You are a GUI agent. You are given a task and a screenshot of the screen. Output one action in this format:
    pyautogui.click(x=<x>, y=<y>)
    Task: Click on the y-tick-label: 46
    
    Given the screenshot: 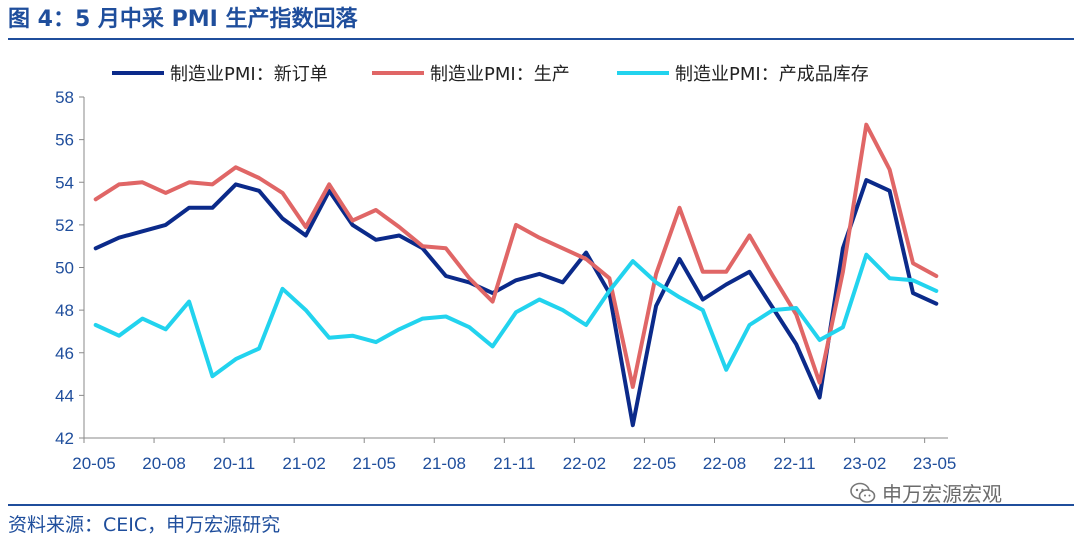 What is the action you would take?
    pyautogui.click(x=64, y=353)
    